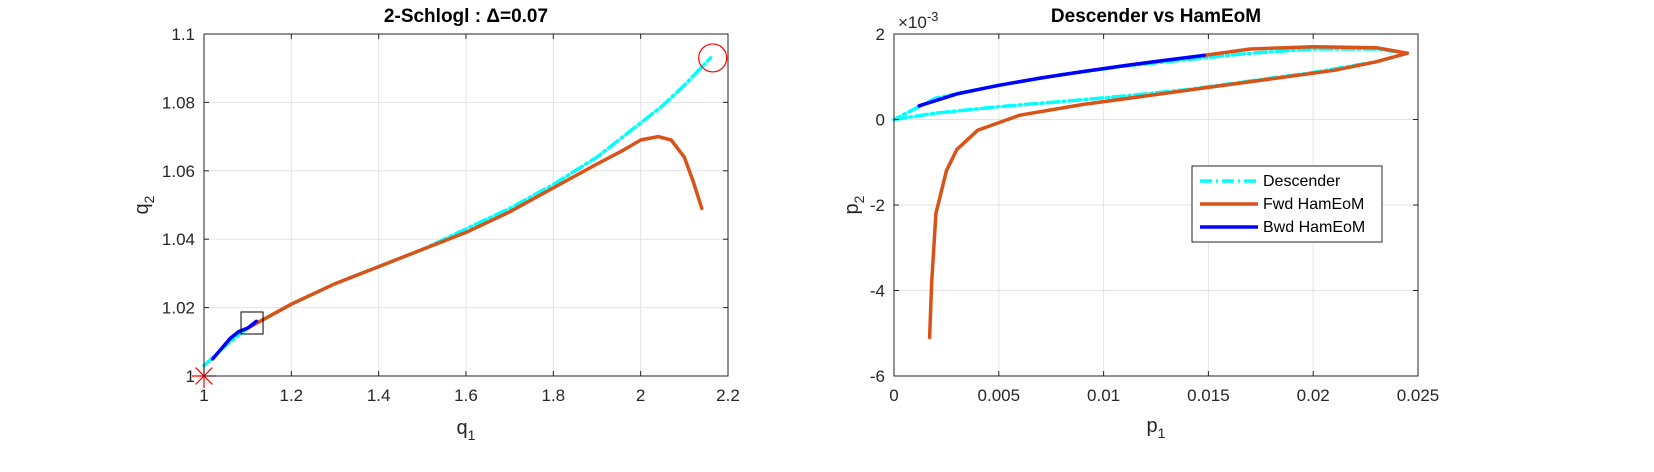 This screenshot has width=1654, height=472. What do you see at coordinates (918, 20) in the screenshot?
I see `y-exponent-label: ×10⁻³` at bounding box center [918, 20].